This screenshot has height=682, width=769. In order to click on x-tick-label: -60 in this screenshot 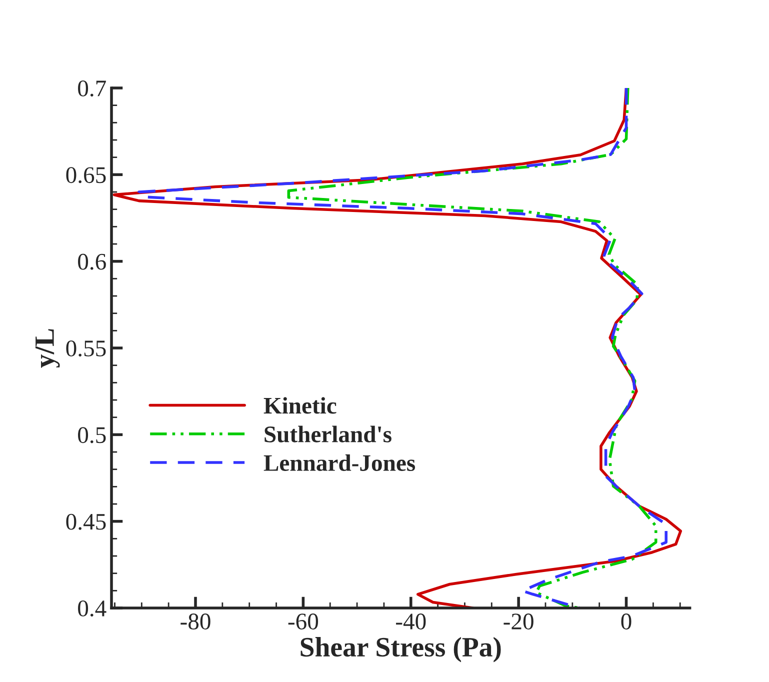, I will do `click(303, 622)`.